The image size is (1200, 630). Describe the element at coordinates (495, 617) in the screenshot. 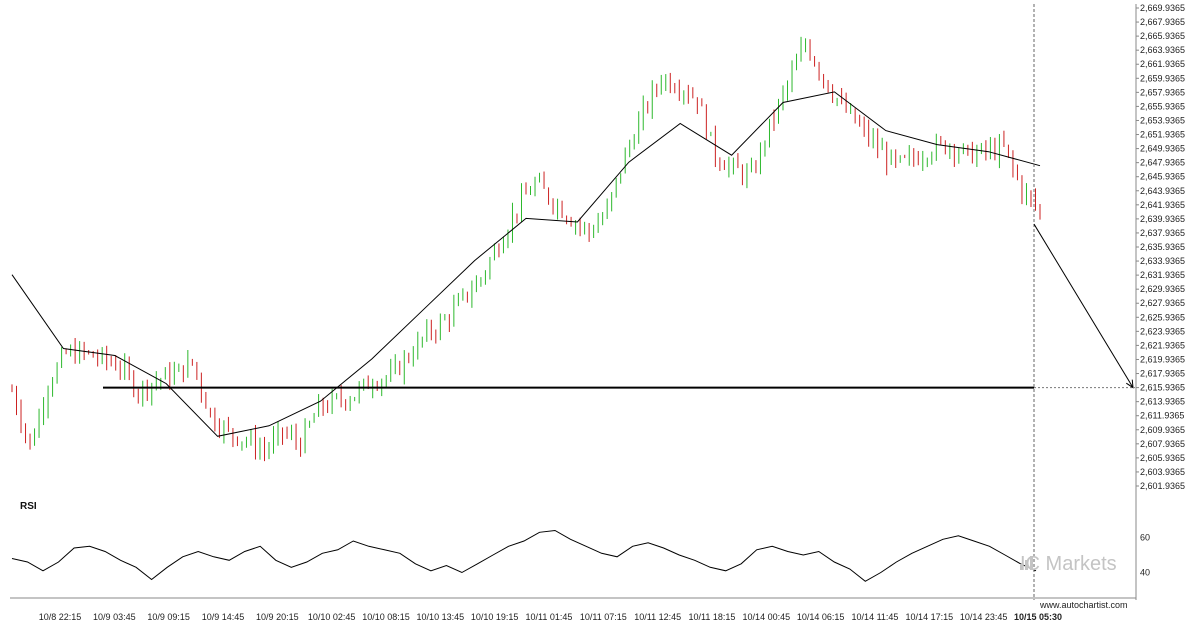

I see `time-tick-label: 10/10 19:15` at that location.